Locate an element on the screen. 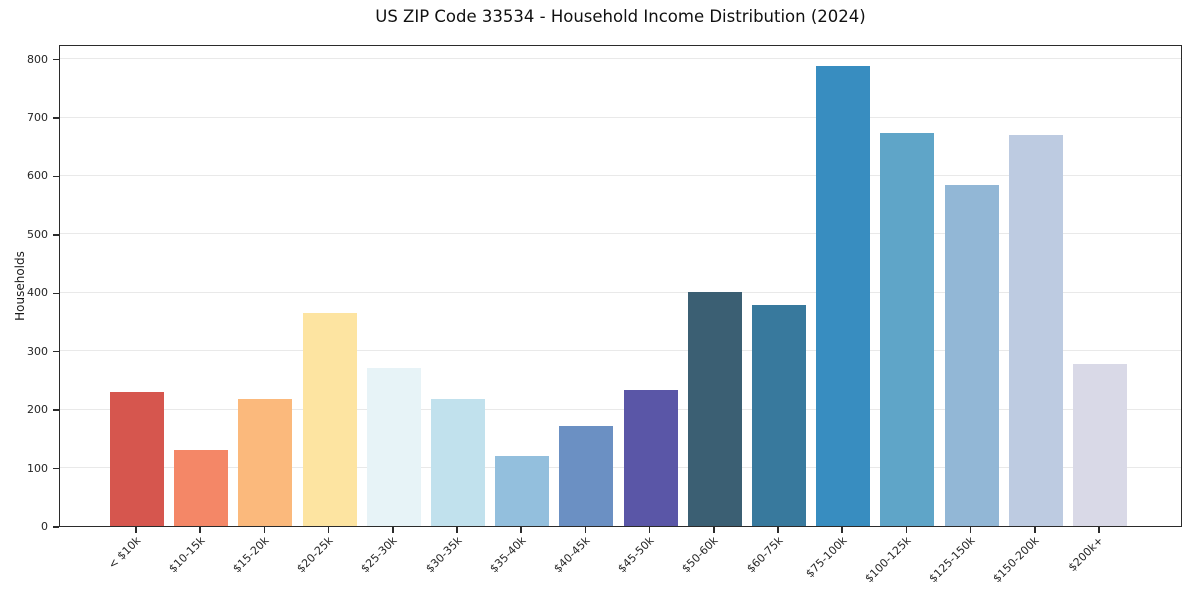  x-tick-label: $60-75k is located at coordinates (764, 555).